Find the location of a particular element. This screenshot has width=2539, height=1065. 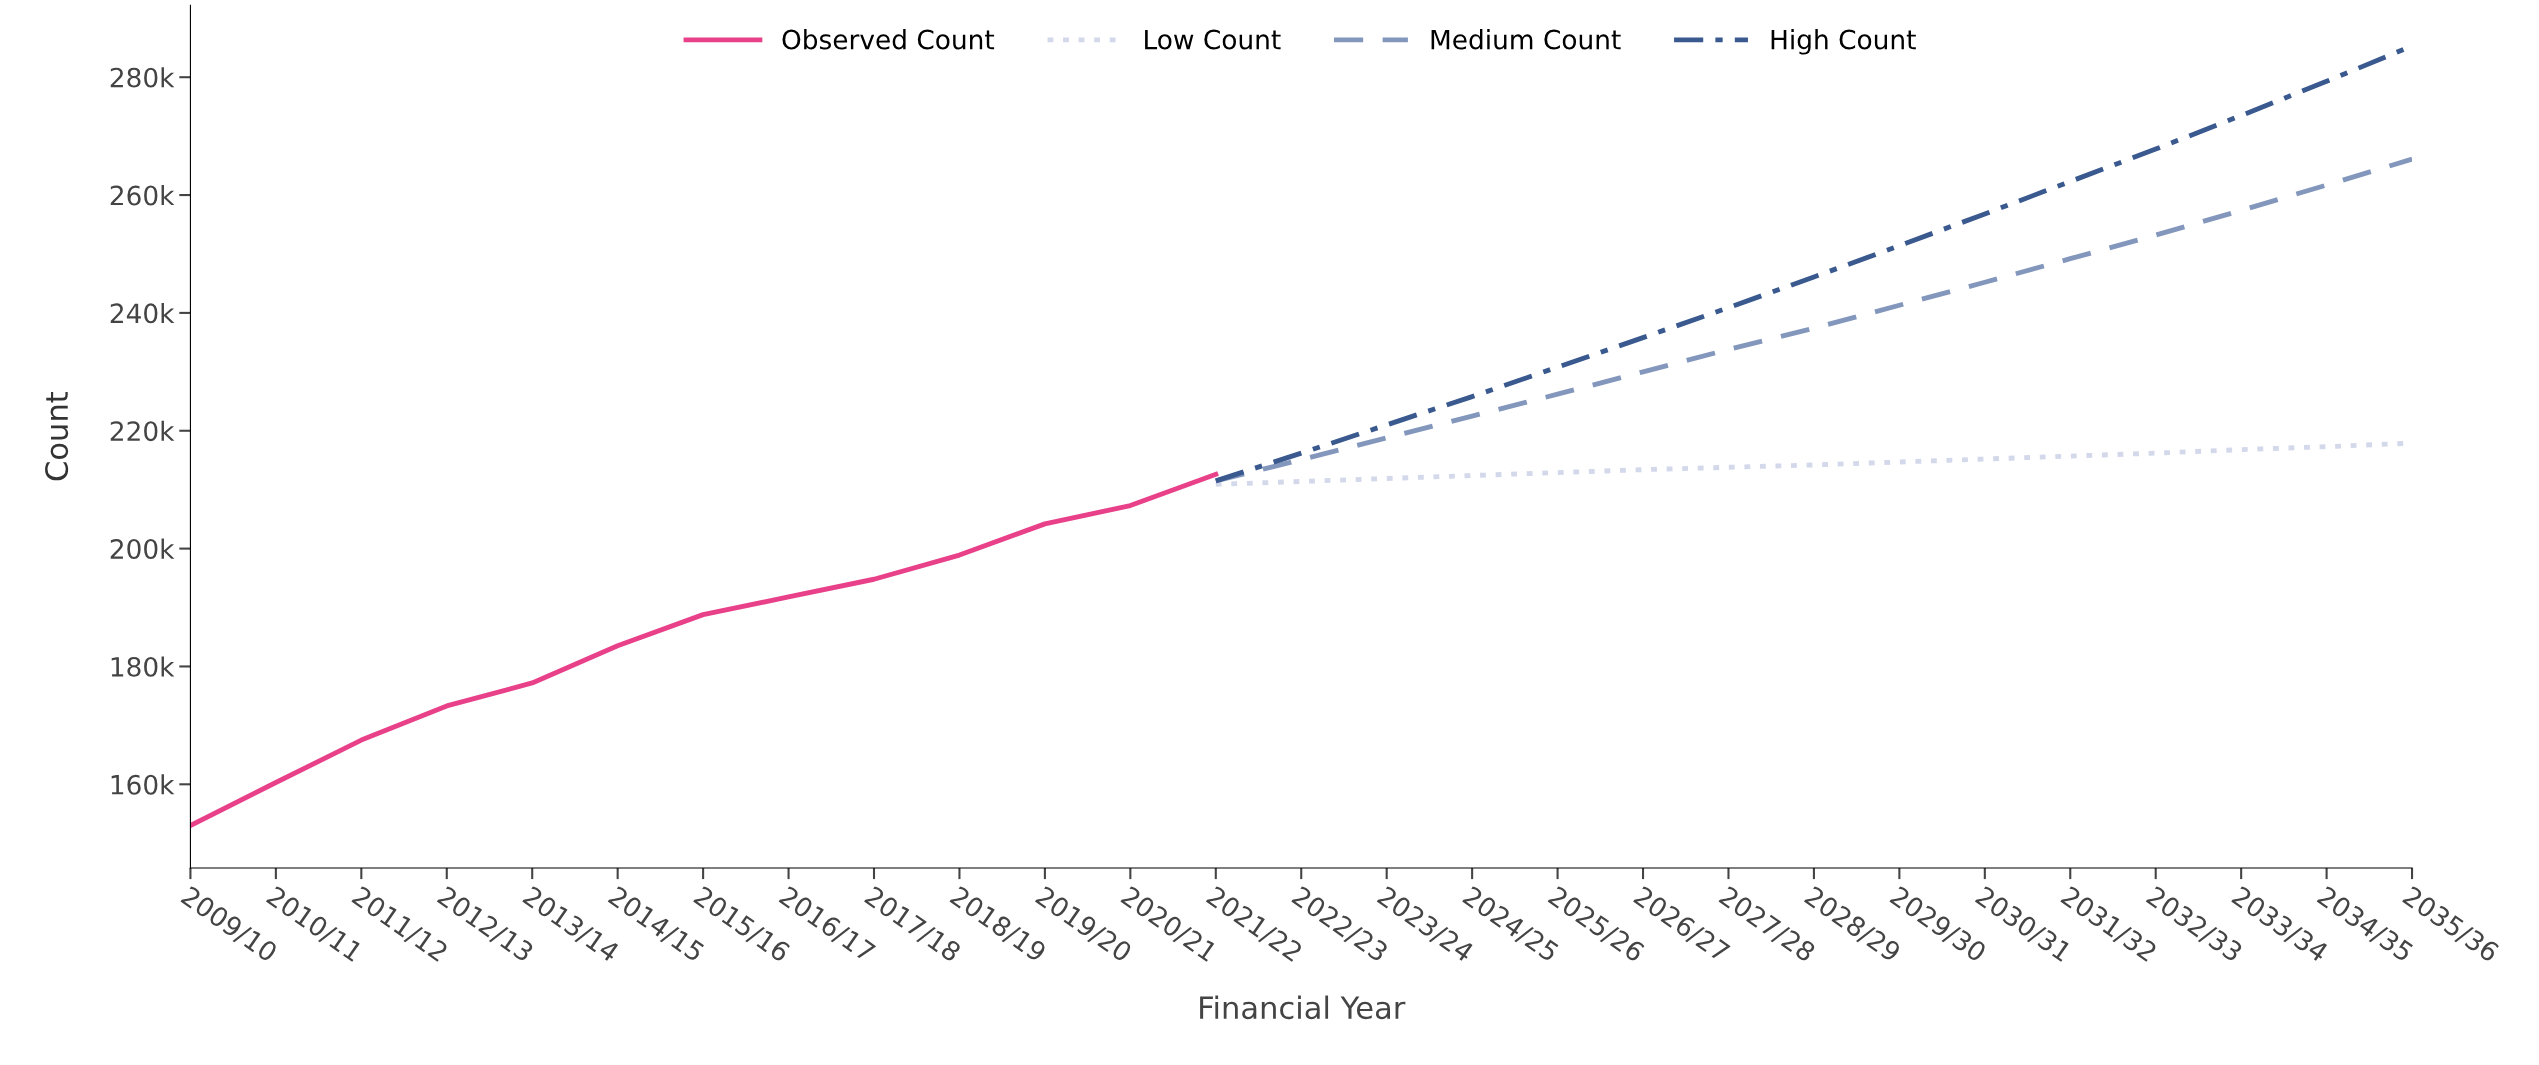

y-tick-label: 160k is located at coordinates (143, 784).